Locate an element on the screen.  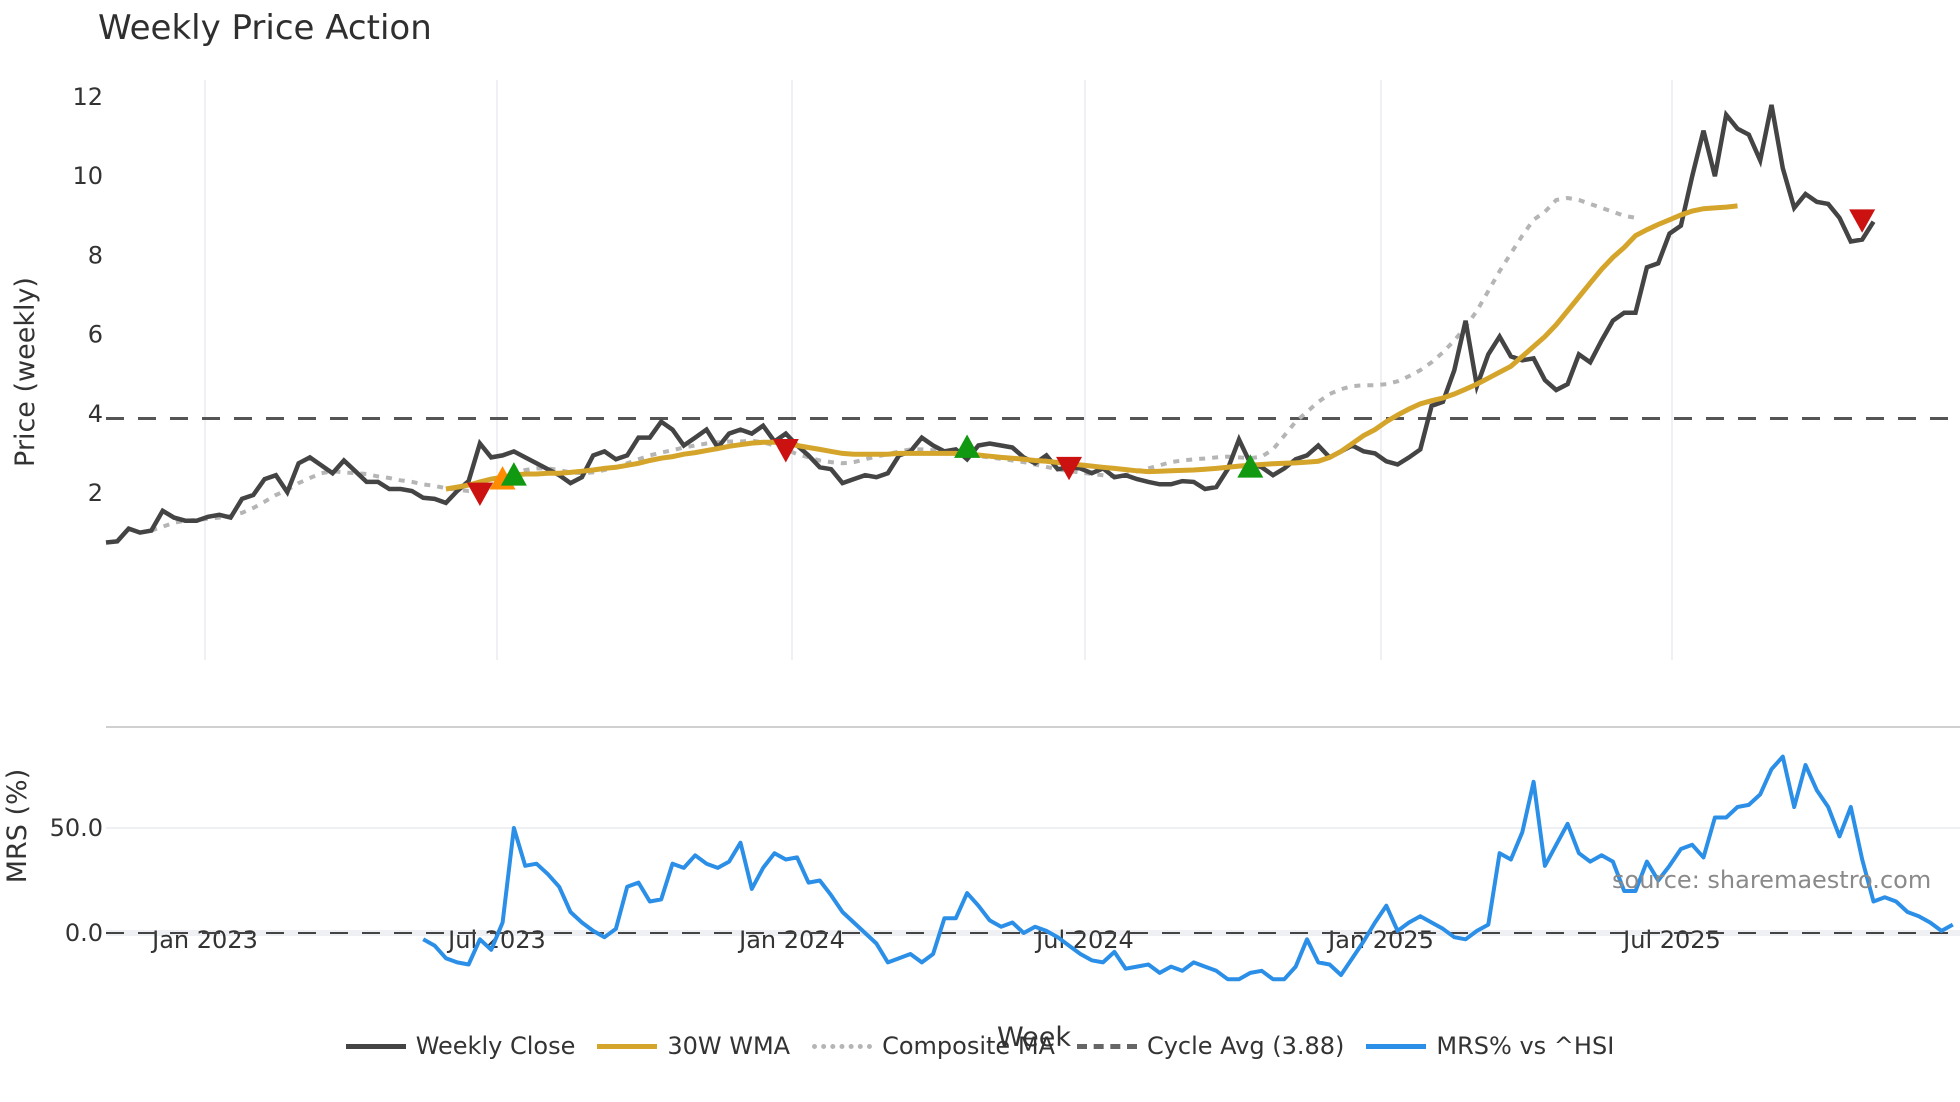
mrs-tick-label: 0.0 is located at coordinates (84, 933).